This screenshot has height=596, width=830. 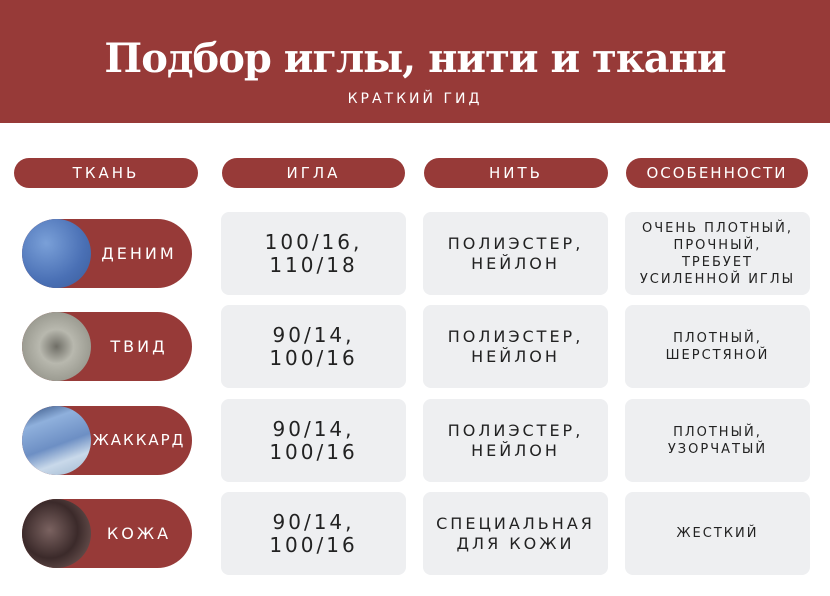 What do you see at coordinates (516, 173) in the screenshot?
I see `column-header-thread: НИТЬ` at bounding box center [516, 173].